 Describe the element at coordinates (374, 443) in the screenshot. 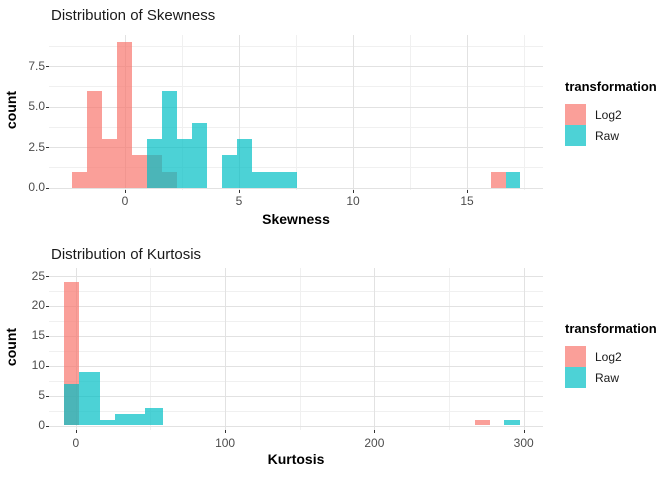

I see `x-tick-label: 200` at that location.